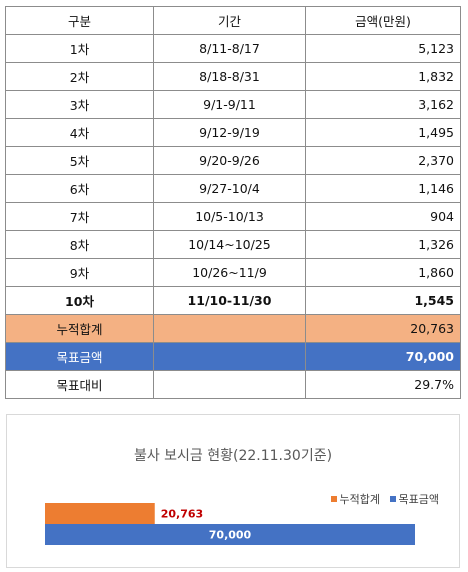 Image resolution: width=468 pixels, height=572 pixels. Describe the element at coordinates (79, 76) in the screenshot. I see `row-label: 2차` at that location.